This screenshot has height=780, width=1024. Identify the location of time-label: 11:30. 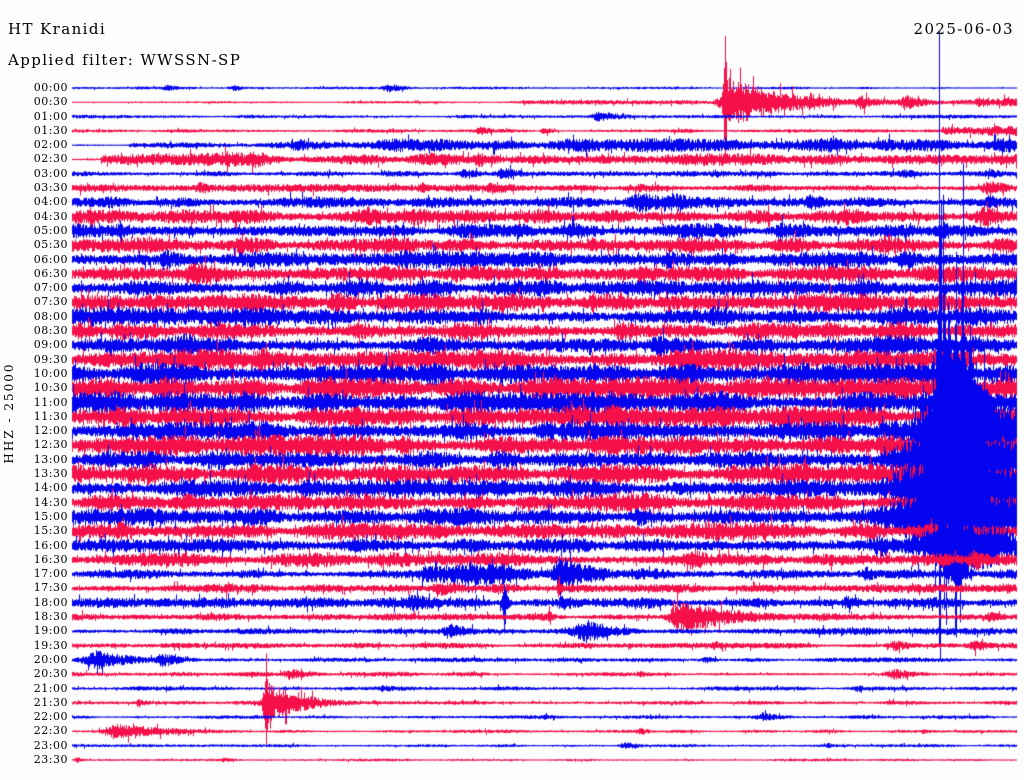
(50, 416).